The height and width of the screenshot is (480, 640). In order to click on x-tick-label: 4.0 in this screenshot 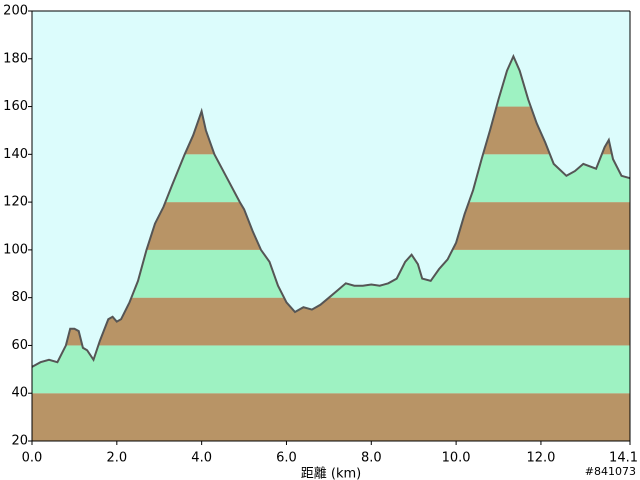, I will do `click(201, 458)`.